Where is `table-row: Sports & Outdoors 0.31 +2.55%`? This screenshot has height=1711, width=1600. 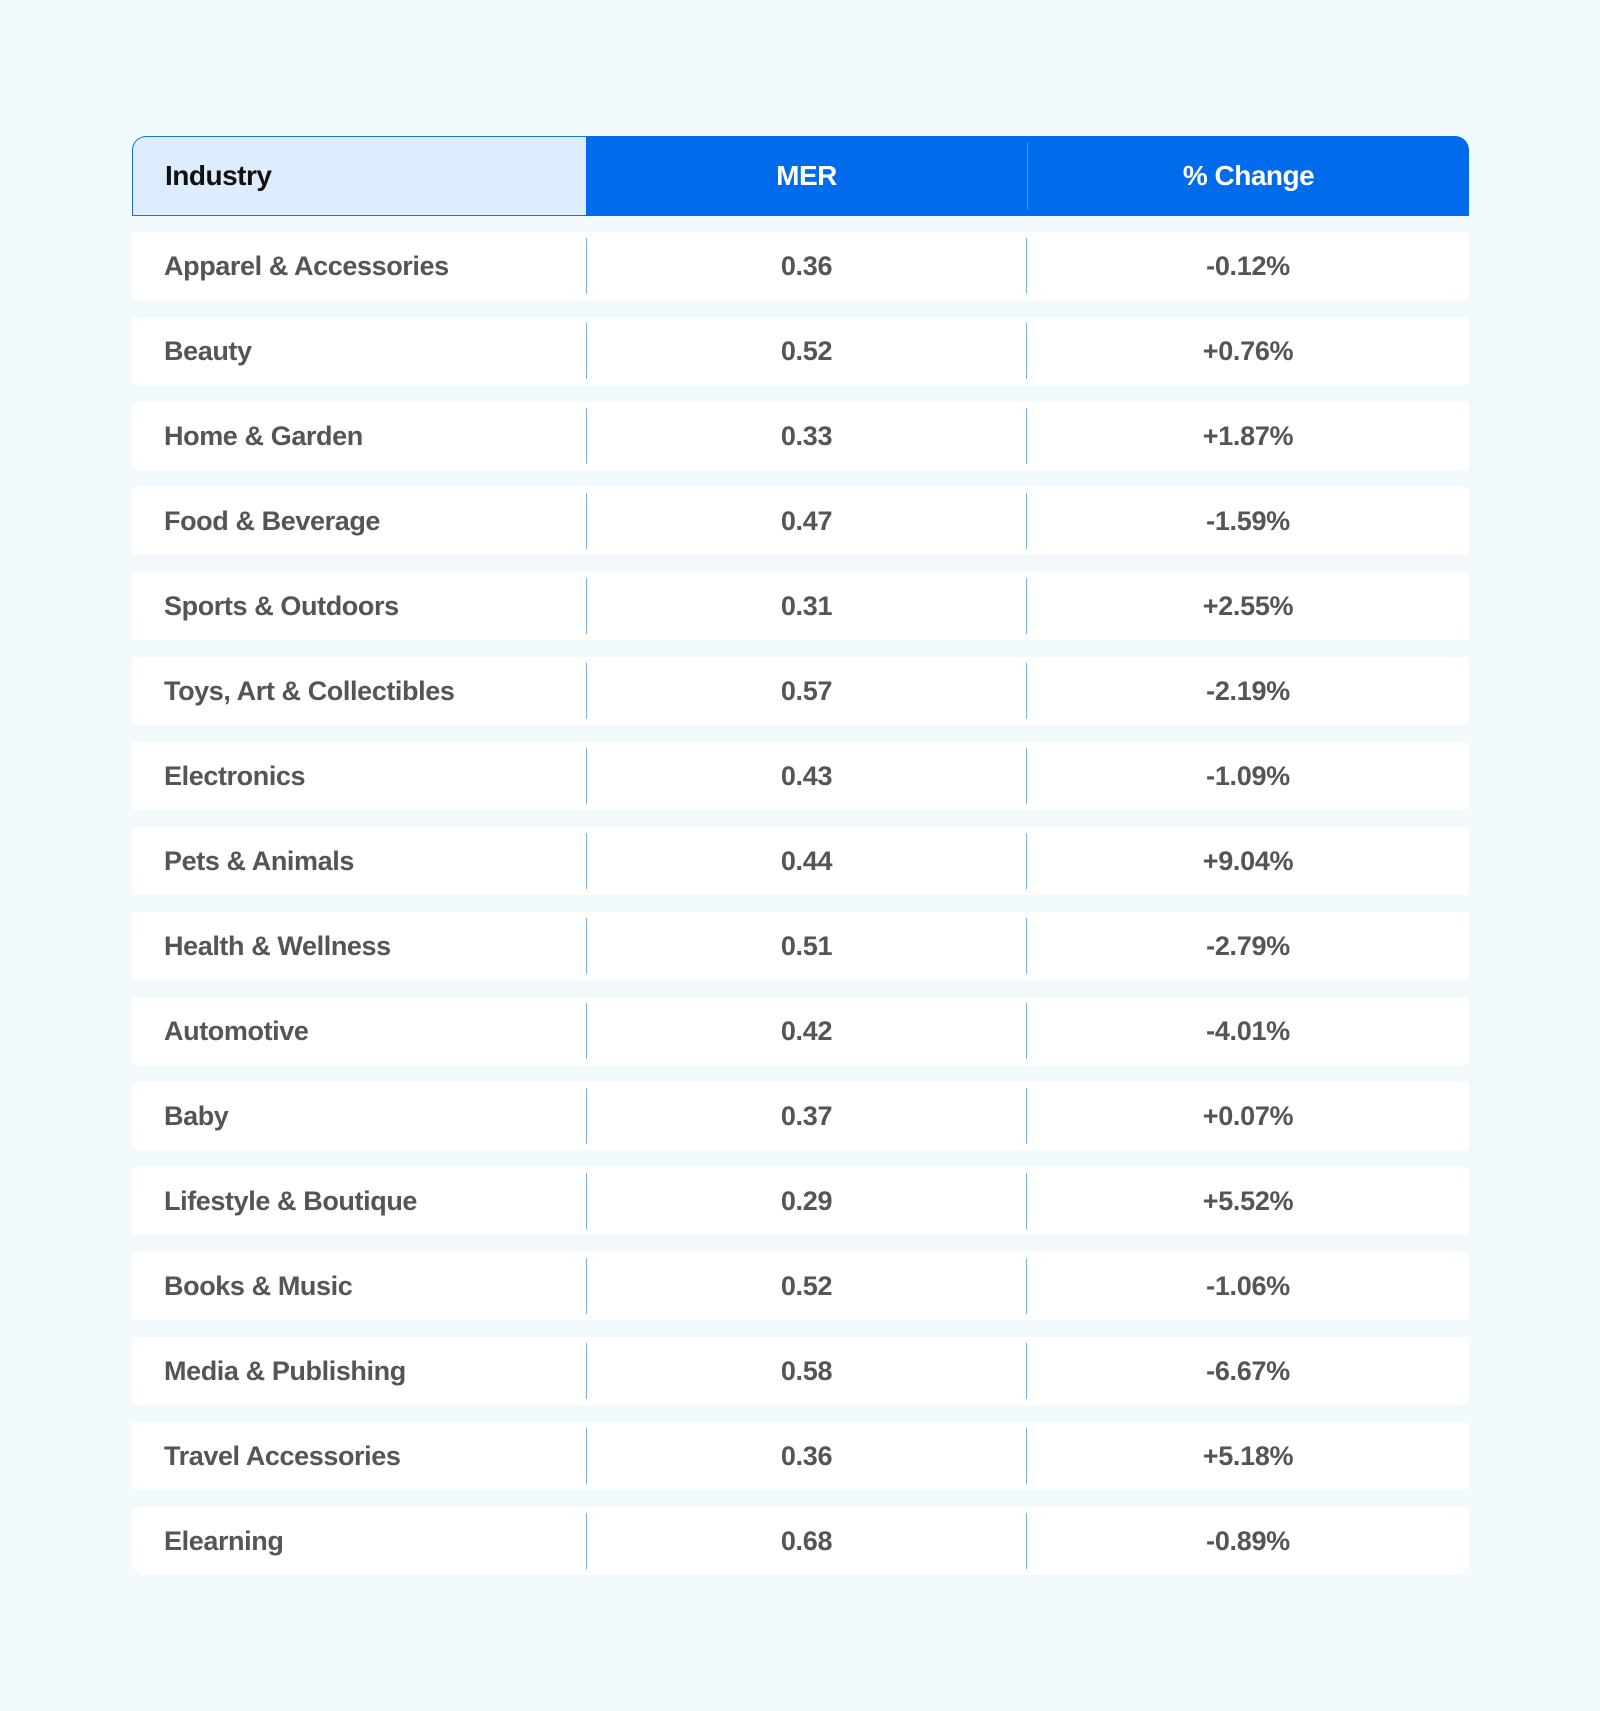 table-row: Sports & Outdoors 0.31 +2.55% is located at coordinates (800, 606).